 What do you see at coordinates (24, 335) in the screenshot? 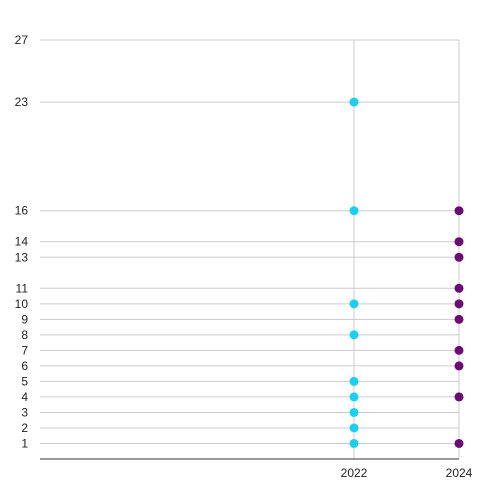
I see `y-tick-label-8: 8` at bounding box center [24, 335].